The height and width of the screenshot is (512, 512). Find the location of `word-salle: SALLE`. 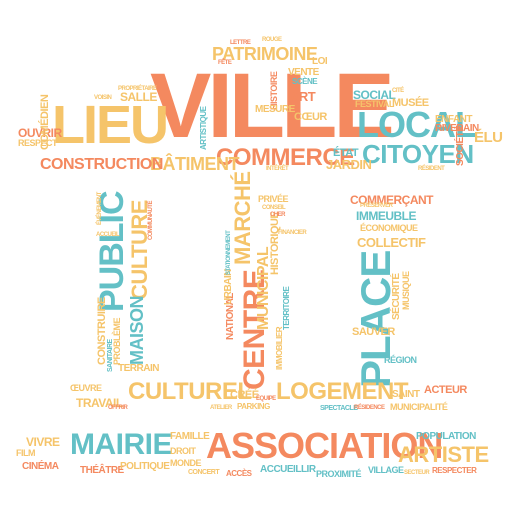

word-salle: SALLE is located at coordinates (138, 97).